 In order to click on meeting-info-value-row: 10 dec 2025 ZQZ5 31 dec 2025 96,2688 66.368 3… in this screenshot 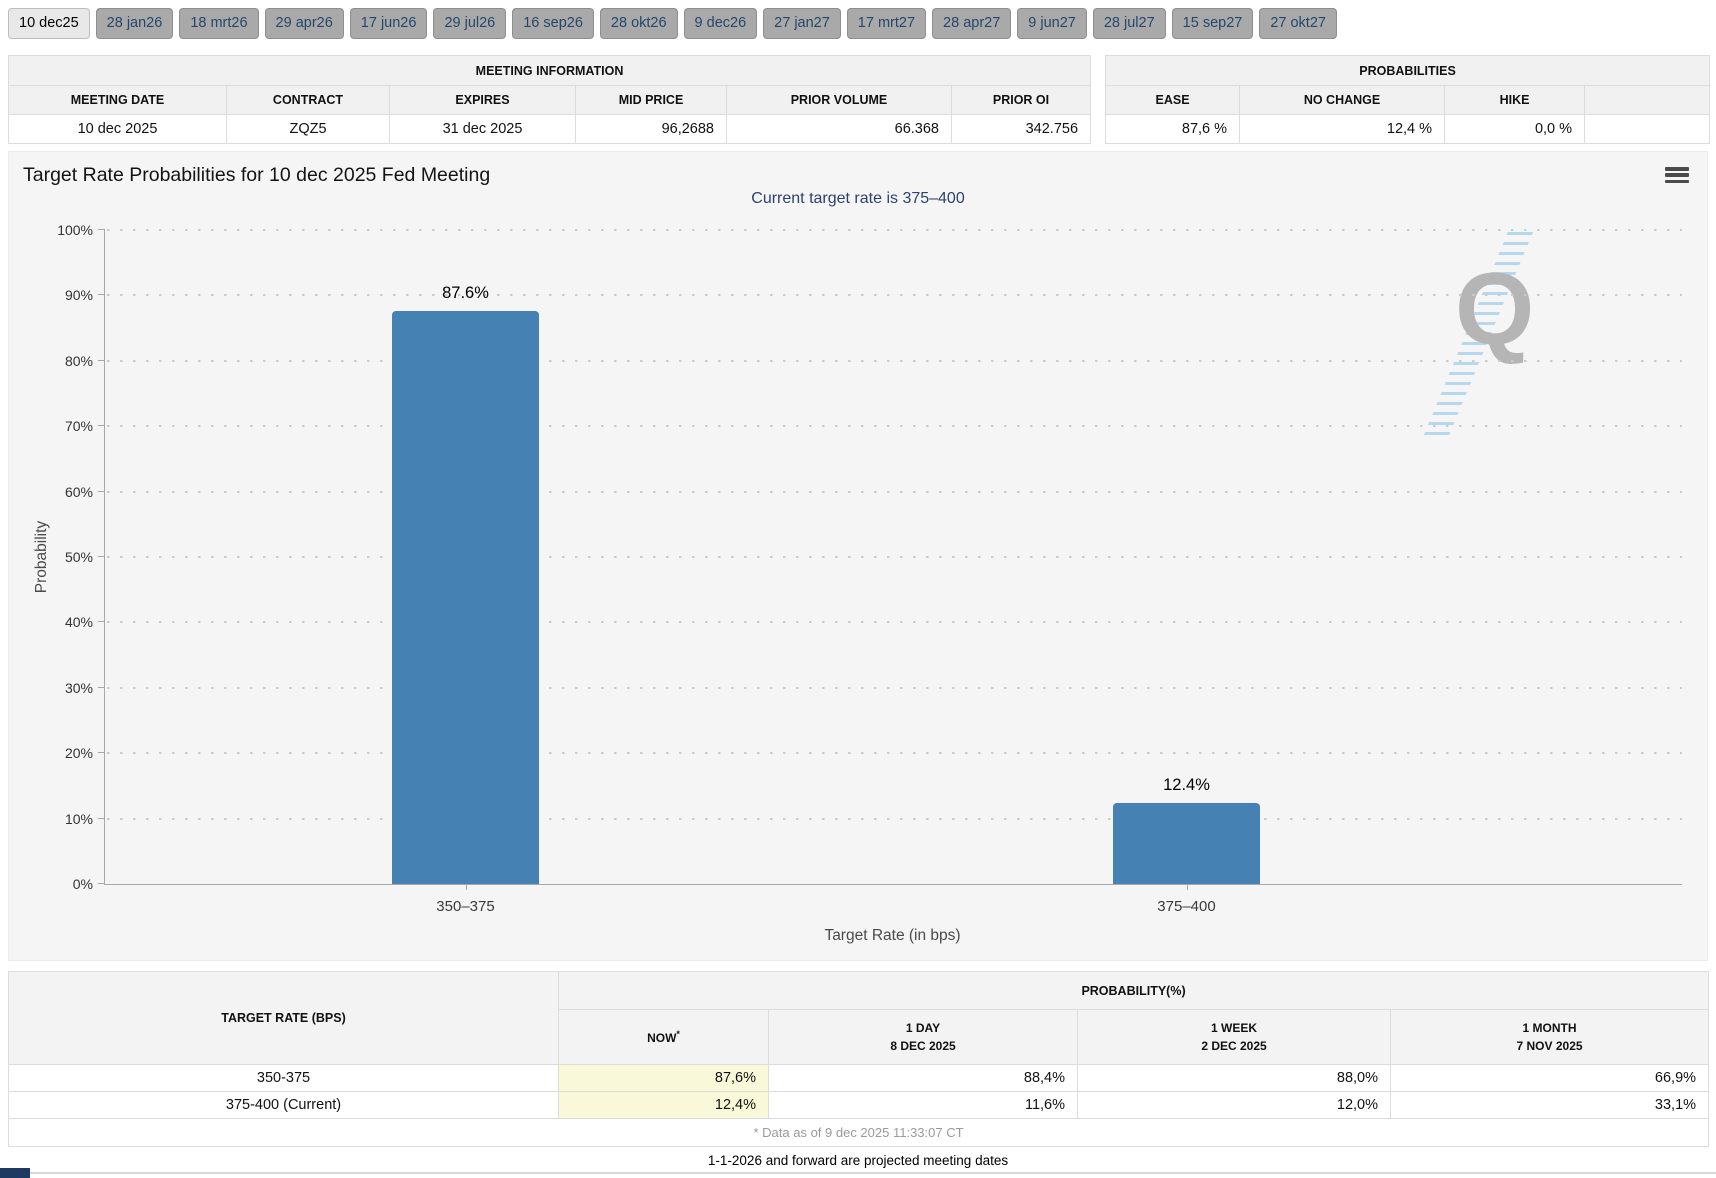, I will do `click(550, 129)`.